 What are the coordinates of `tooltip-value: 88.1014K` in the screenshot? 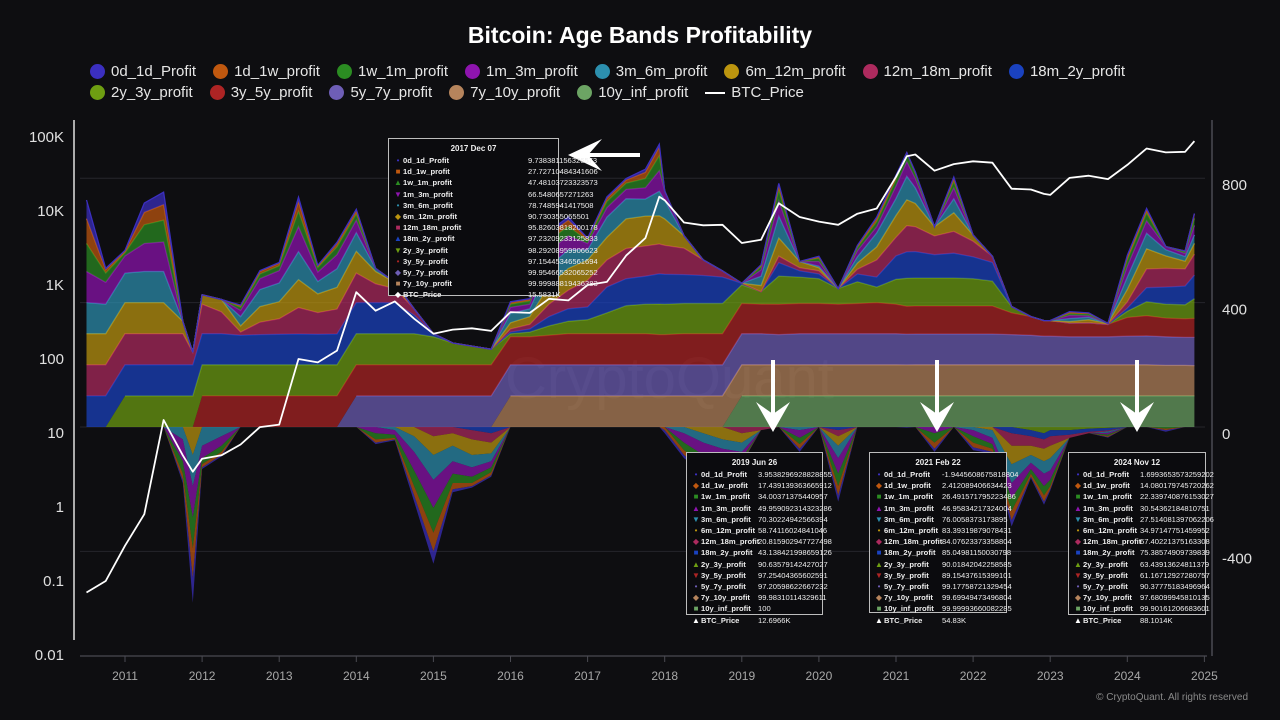 It's located at (1156, 620).